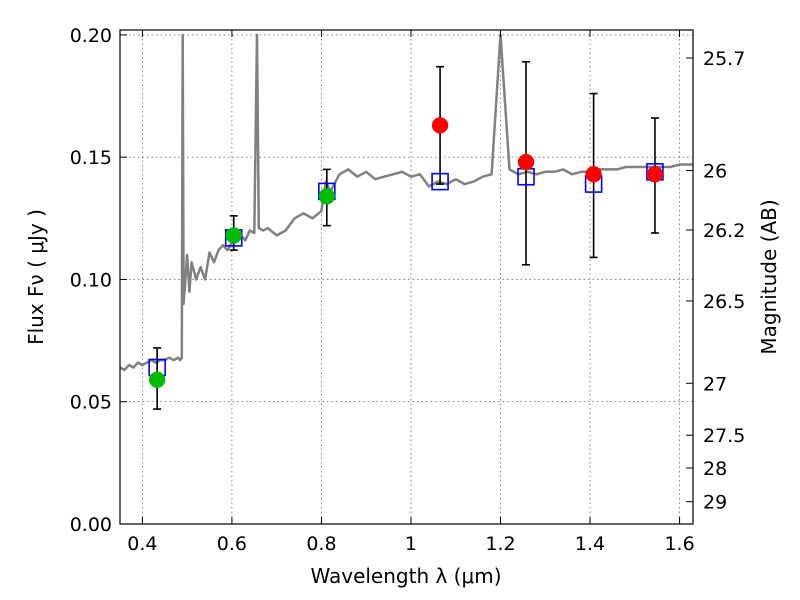 This screenshot has width=800, height=600. Describe the element at coordinates (232, 544) in the screenshot. I see `x-tick-label: 0.6` at that location.